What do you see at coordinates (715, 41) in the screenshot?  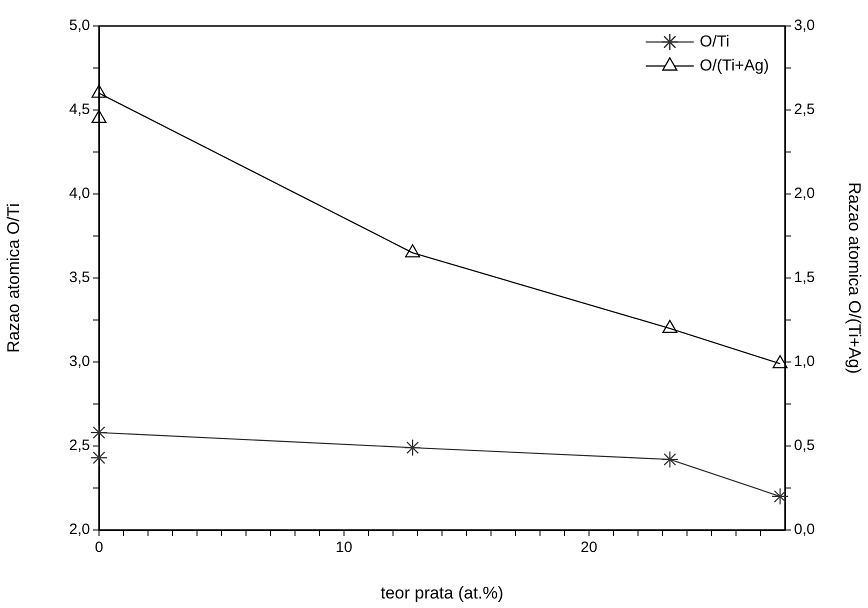 I see `legend-label: O/Ti` at bounding box center [715, 41].